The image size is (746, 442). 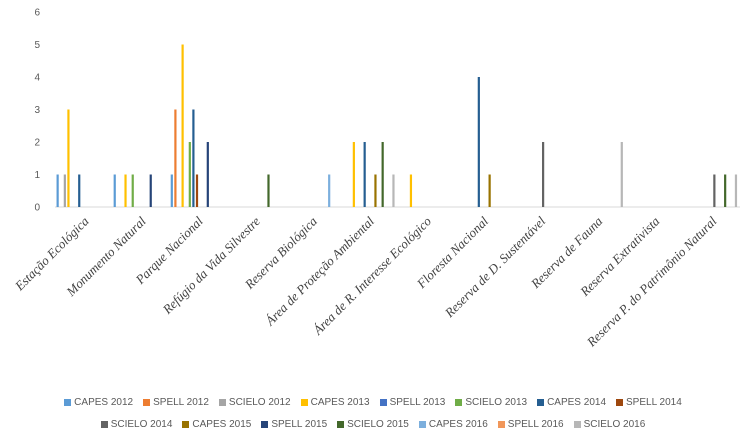 I want to click on legend-item: SCIELO 2014, so click(x=136, y=424).